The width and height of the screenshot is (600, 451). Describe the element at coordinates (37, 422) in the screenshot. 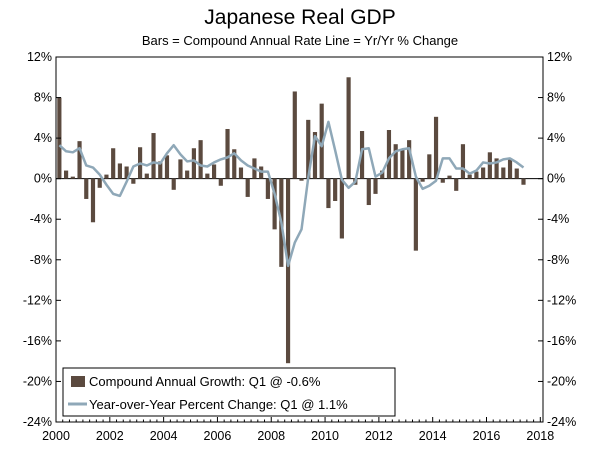

I see `y-tick-label-left: -24%` at that location.